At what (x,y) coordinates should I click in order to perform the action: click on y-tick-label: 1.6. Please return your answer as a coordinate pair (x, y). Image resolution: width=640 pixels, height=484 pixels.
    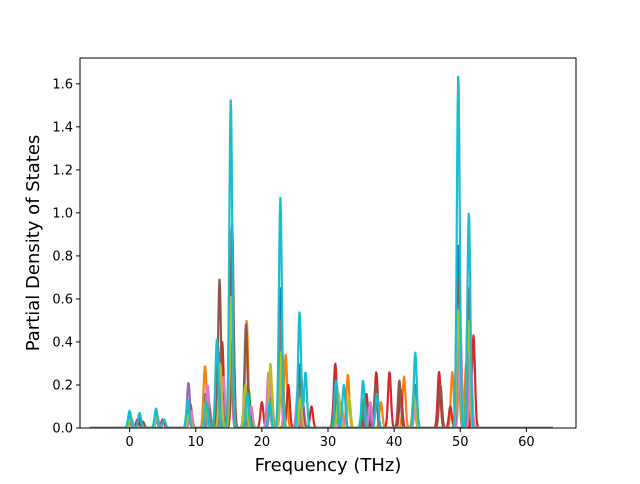
    Looking at the image, I should click on (62, 84).